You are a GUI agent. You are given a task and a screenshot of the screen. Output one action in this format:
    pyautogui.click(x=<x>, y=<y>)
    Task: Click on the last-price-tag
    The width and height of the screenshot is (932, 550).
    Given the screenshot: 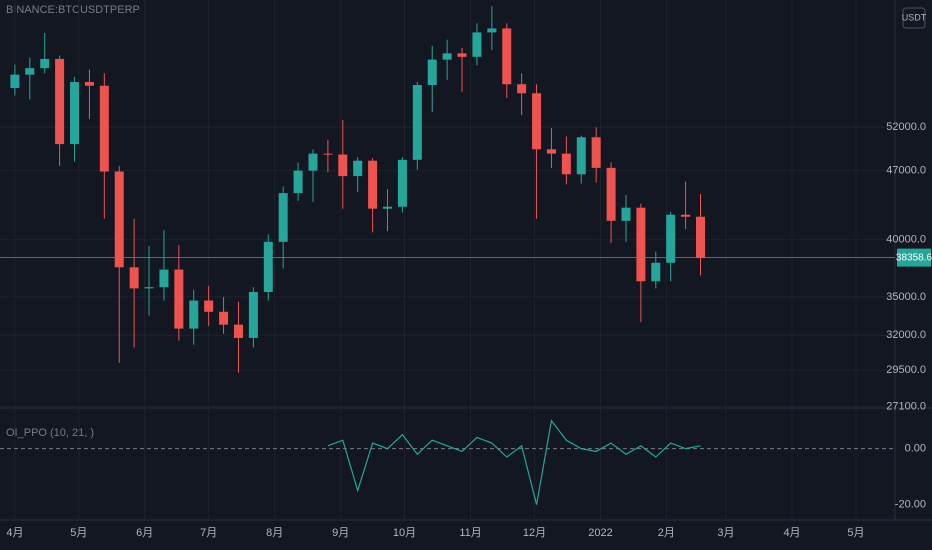 What is the action you would take?
    pyautogui.click(x=914, y=257)
    